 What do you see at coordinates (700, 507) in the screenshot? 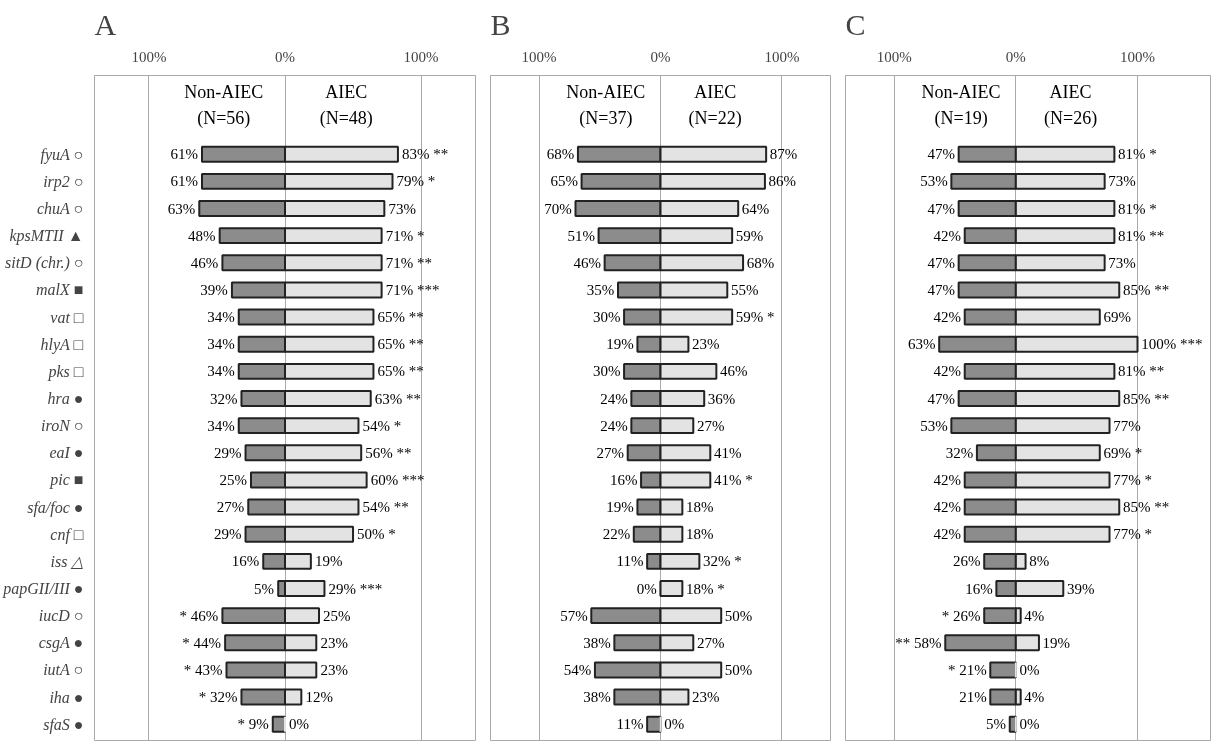
I see `data-label: 18%` at bounding box center [700, 507].